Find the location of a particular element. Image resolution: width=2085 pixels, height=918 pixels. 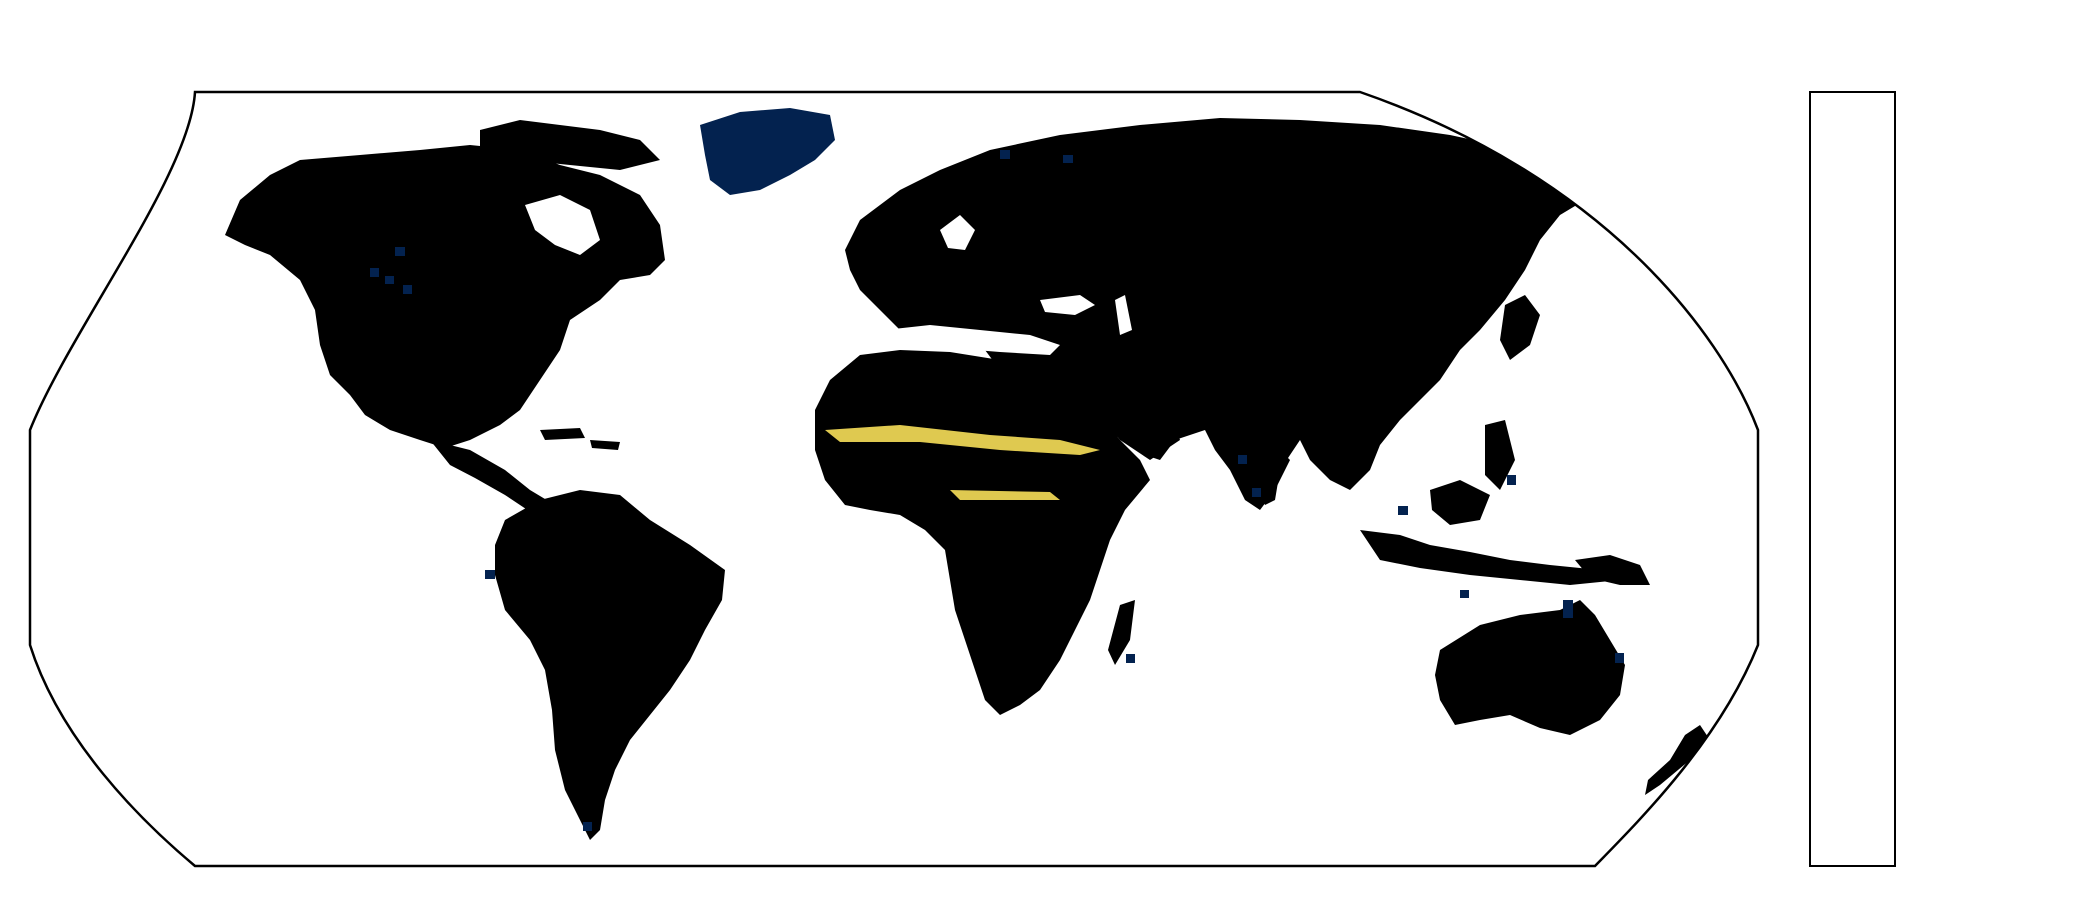

colorbar-frame is located at coordinates (1852, 479).